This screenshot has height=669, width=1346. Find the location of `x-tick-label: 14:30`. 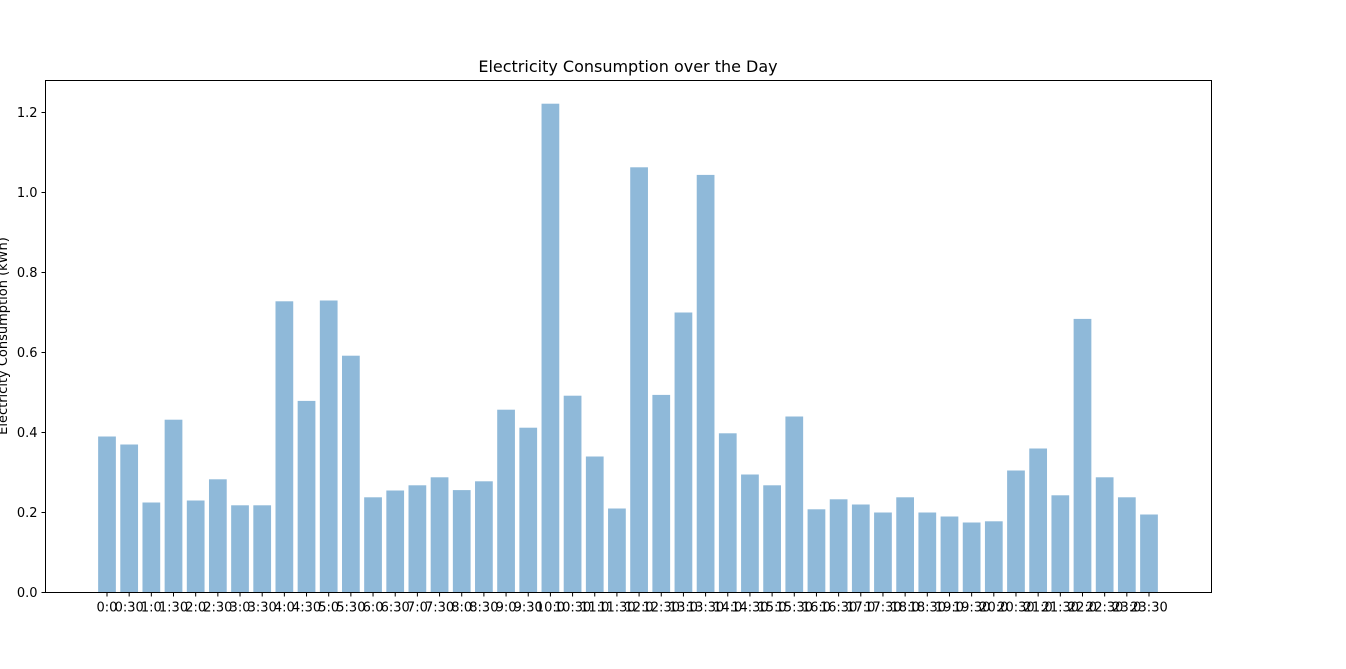

x-tick-label: 14:30 is located at coordinates (749, 608).